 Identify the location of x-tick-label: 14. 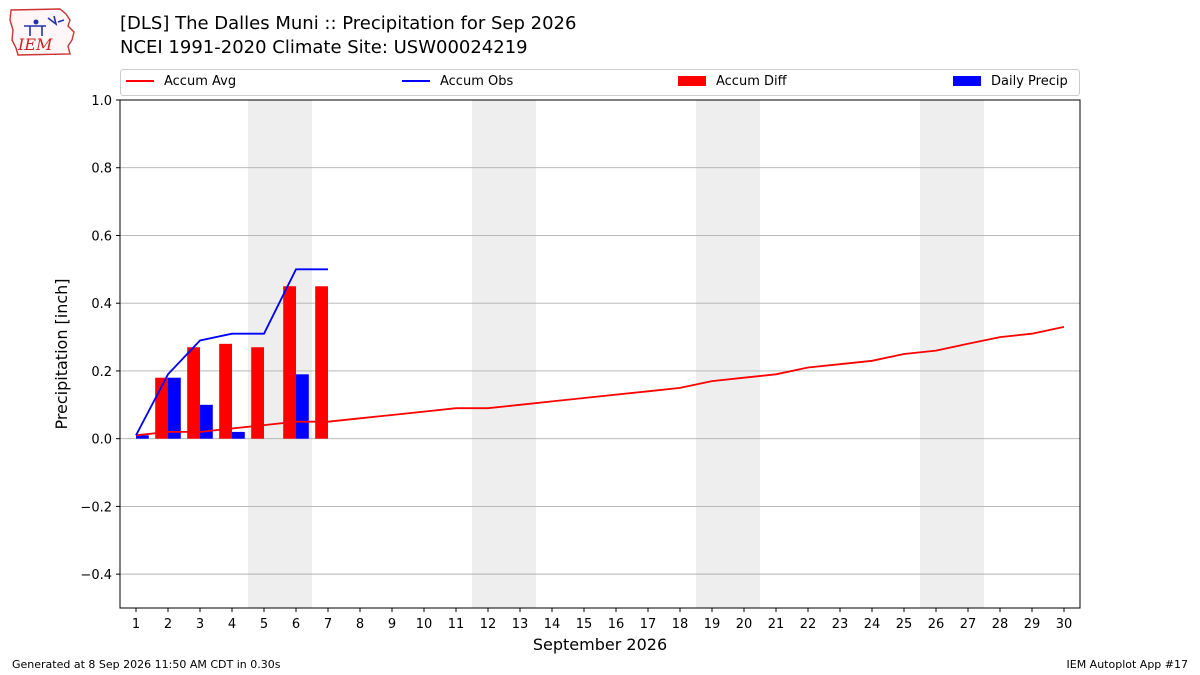
(552, 624).